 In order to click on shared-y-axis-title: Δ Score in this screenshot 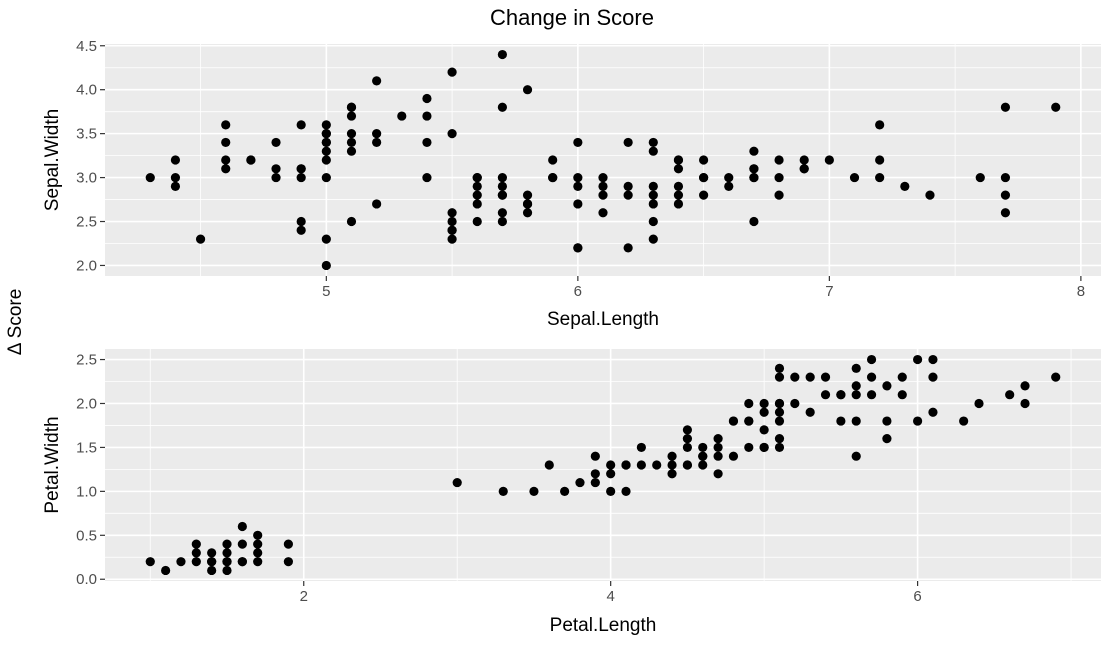, I will do `click(15, 322)`.